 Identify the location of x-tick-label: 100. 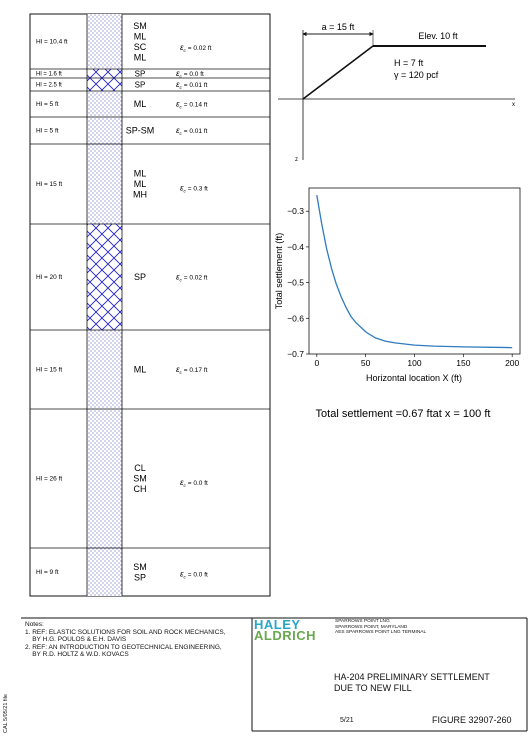
(414, 363).